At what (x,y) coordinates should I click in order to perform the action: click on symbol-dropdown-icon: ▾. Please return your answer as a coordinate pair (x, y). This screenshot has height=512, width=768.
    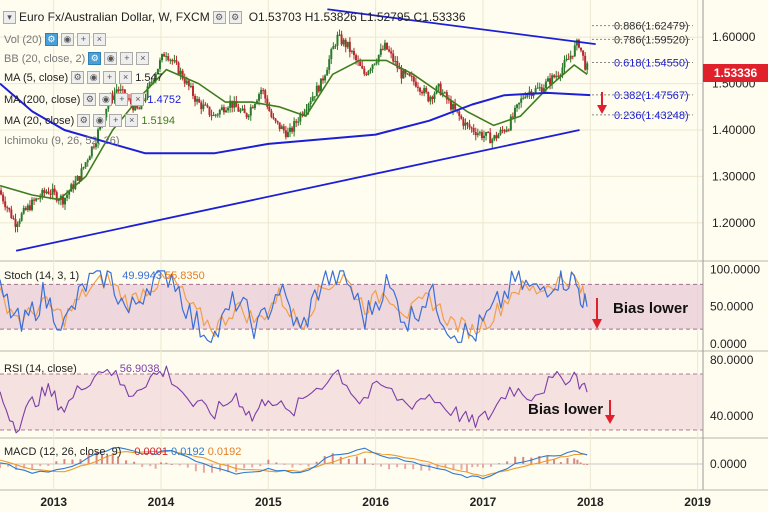
    Looking at the image, I should click on (9, 17).